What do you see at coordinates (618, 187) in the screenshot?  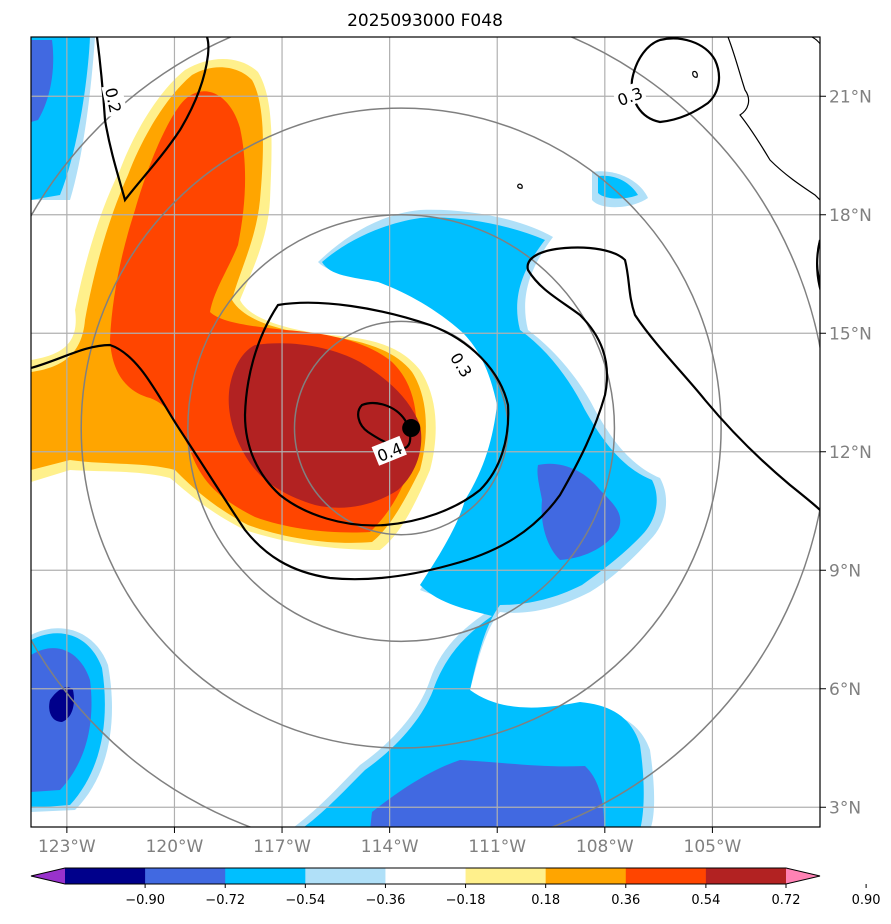 I see `shade-blue-small` at bounding box center [618, 187].